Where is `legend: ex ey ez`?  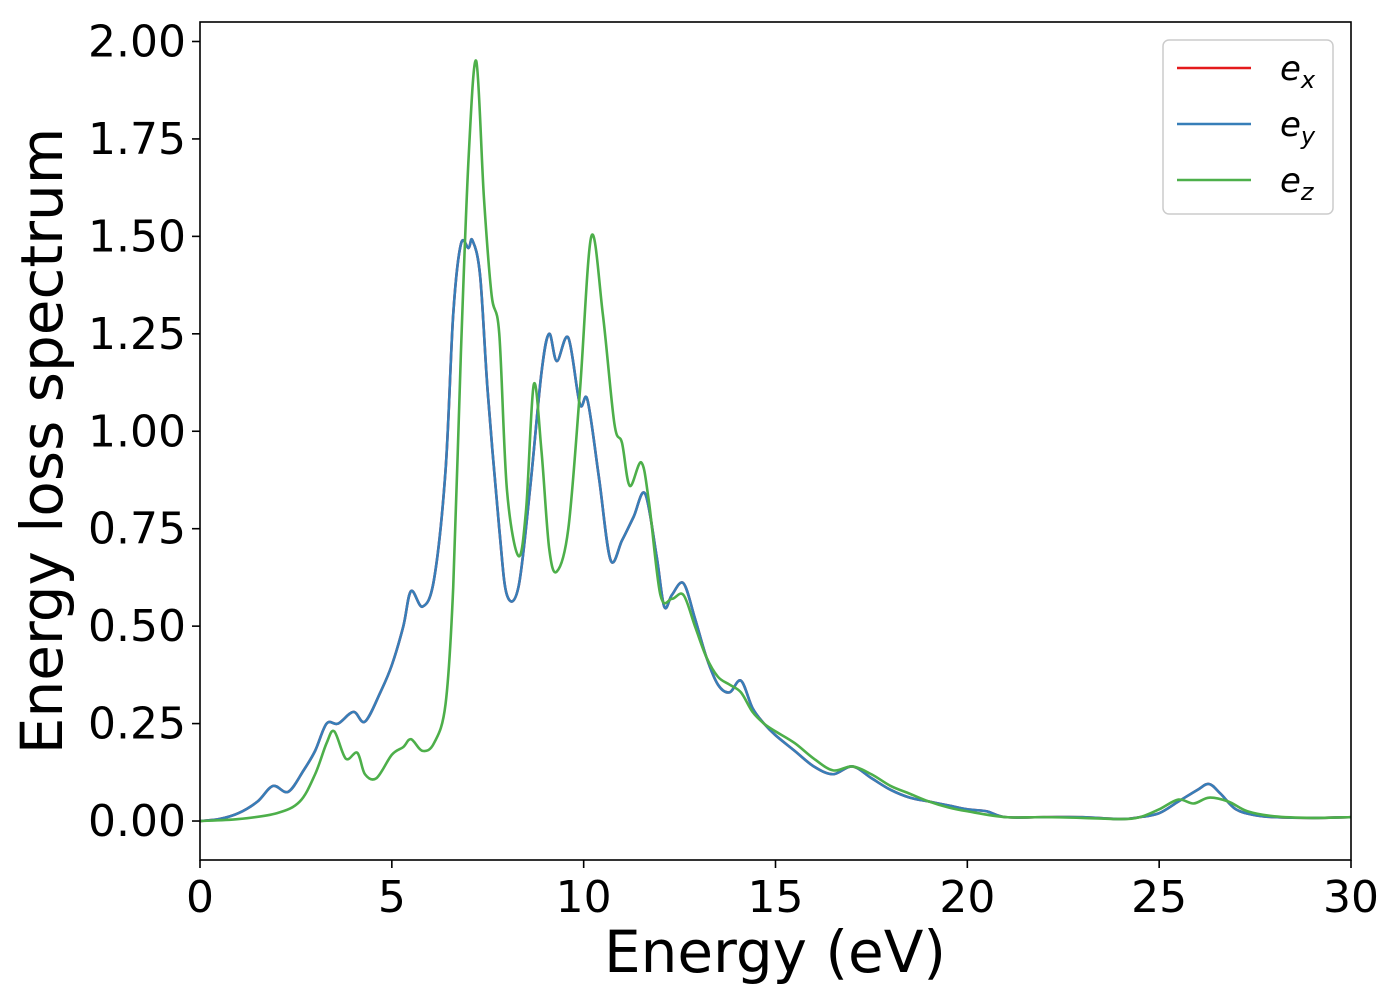 legend: ex ey ez is located at coordinates (1248, 127).